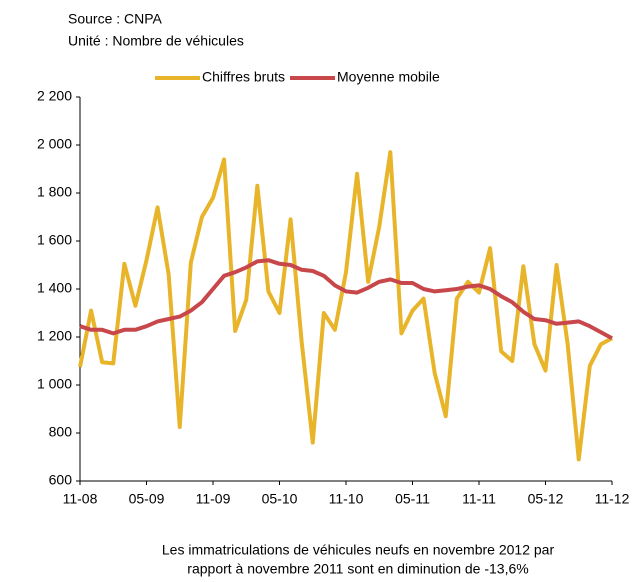 This screenshot has width=637, height=582. Describe the element at coordinates (54, 336) in the screenshot. I see `y-tick-label: 1 200` at that location.